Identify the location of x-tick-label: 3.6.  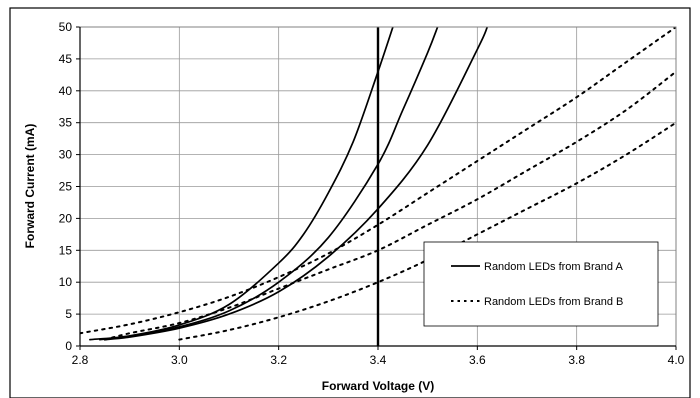
(477, 360).